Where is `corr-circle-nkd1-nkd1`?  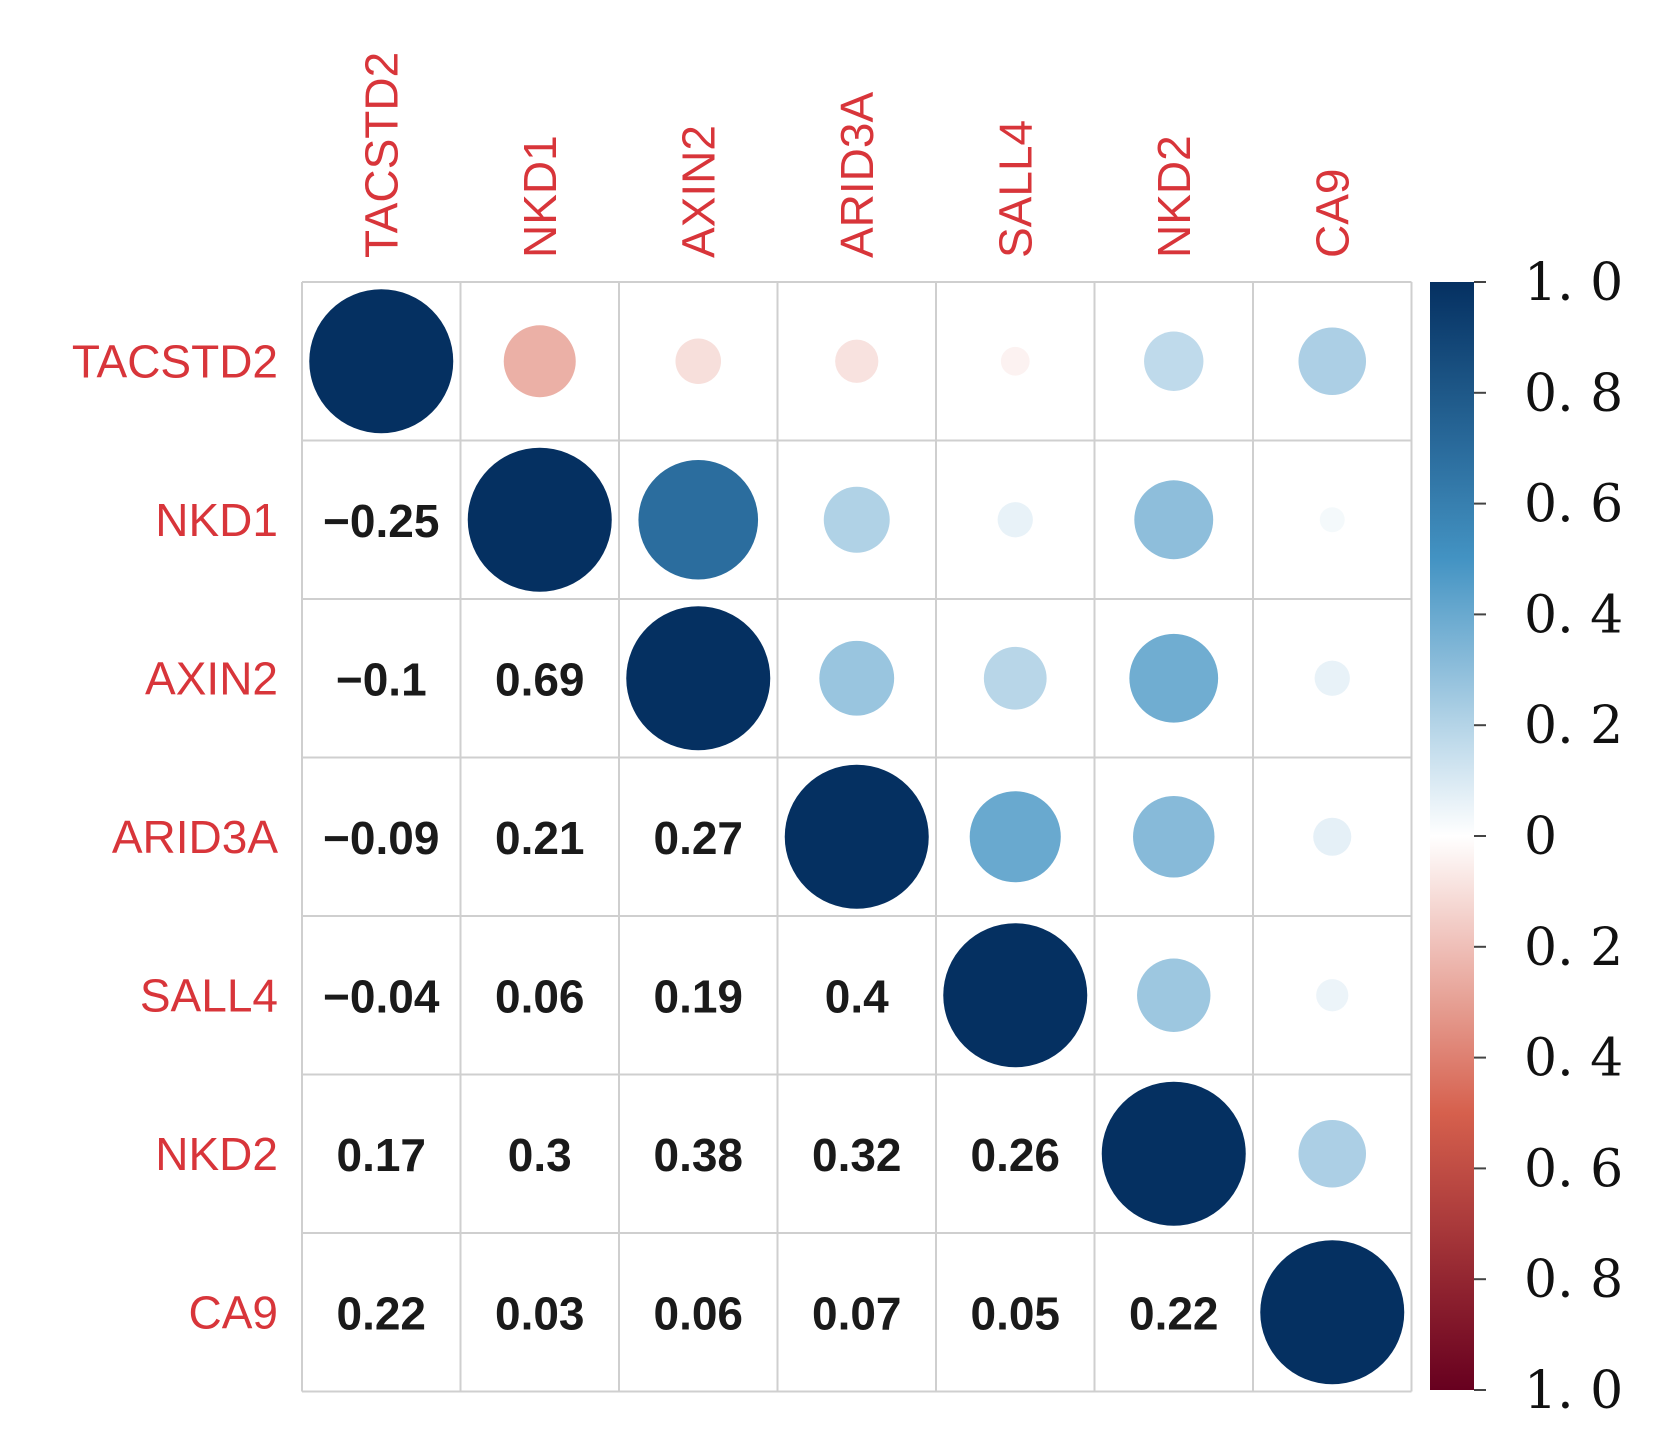
corr-circle-nkd1-nkd1 is located at coordinates (539, 519).